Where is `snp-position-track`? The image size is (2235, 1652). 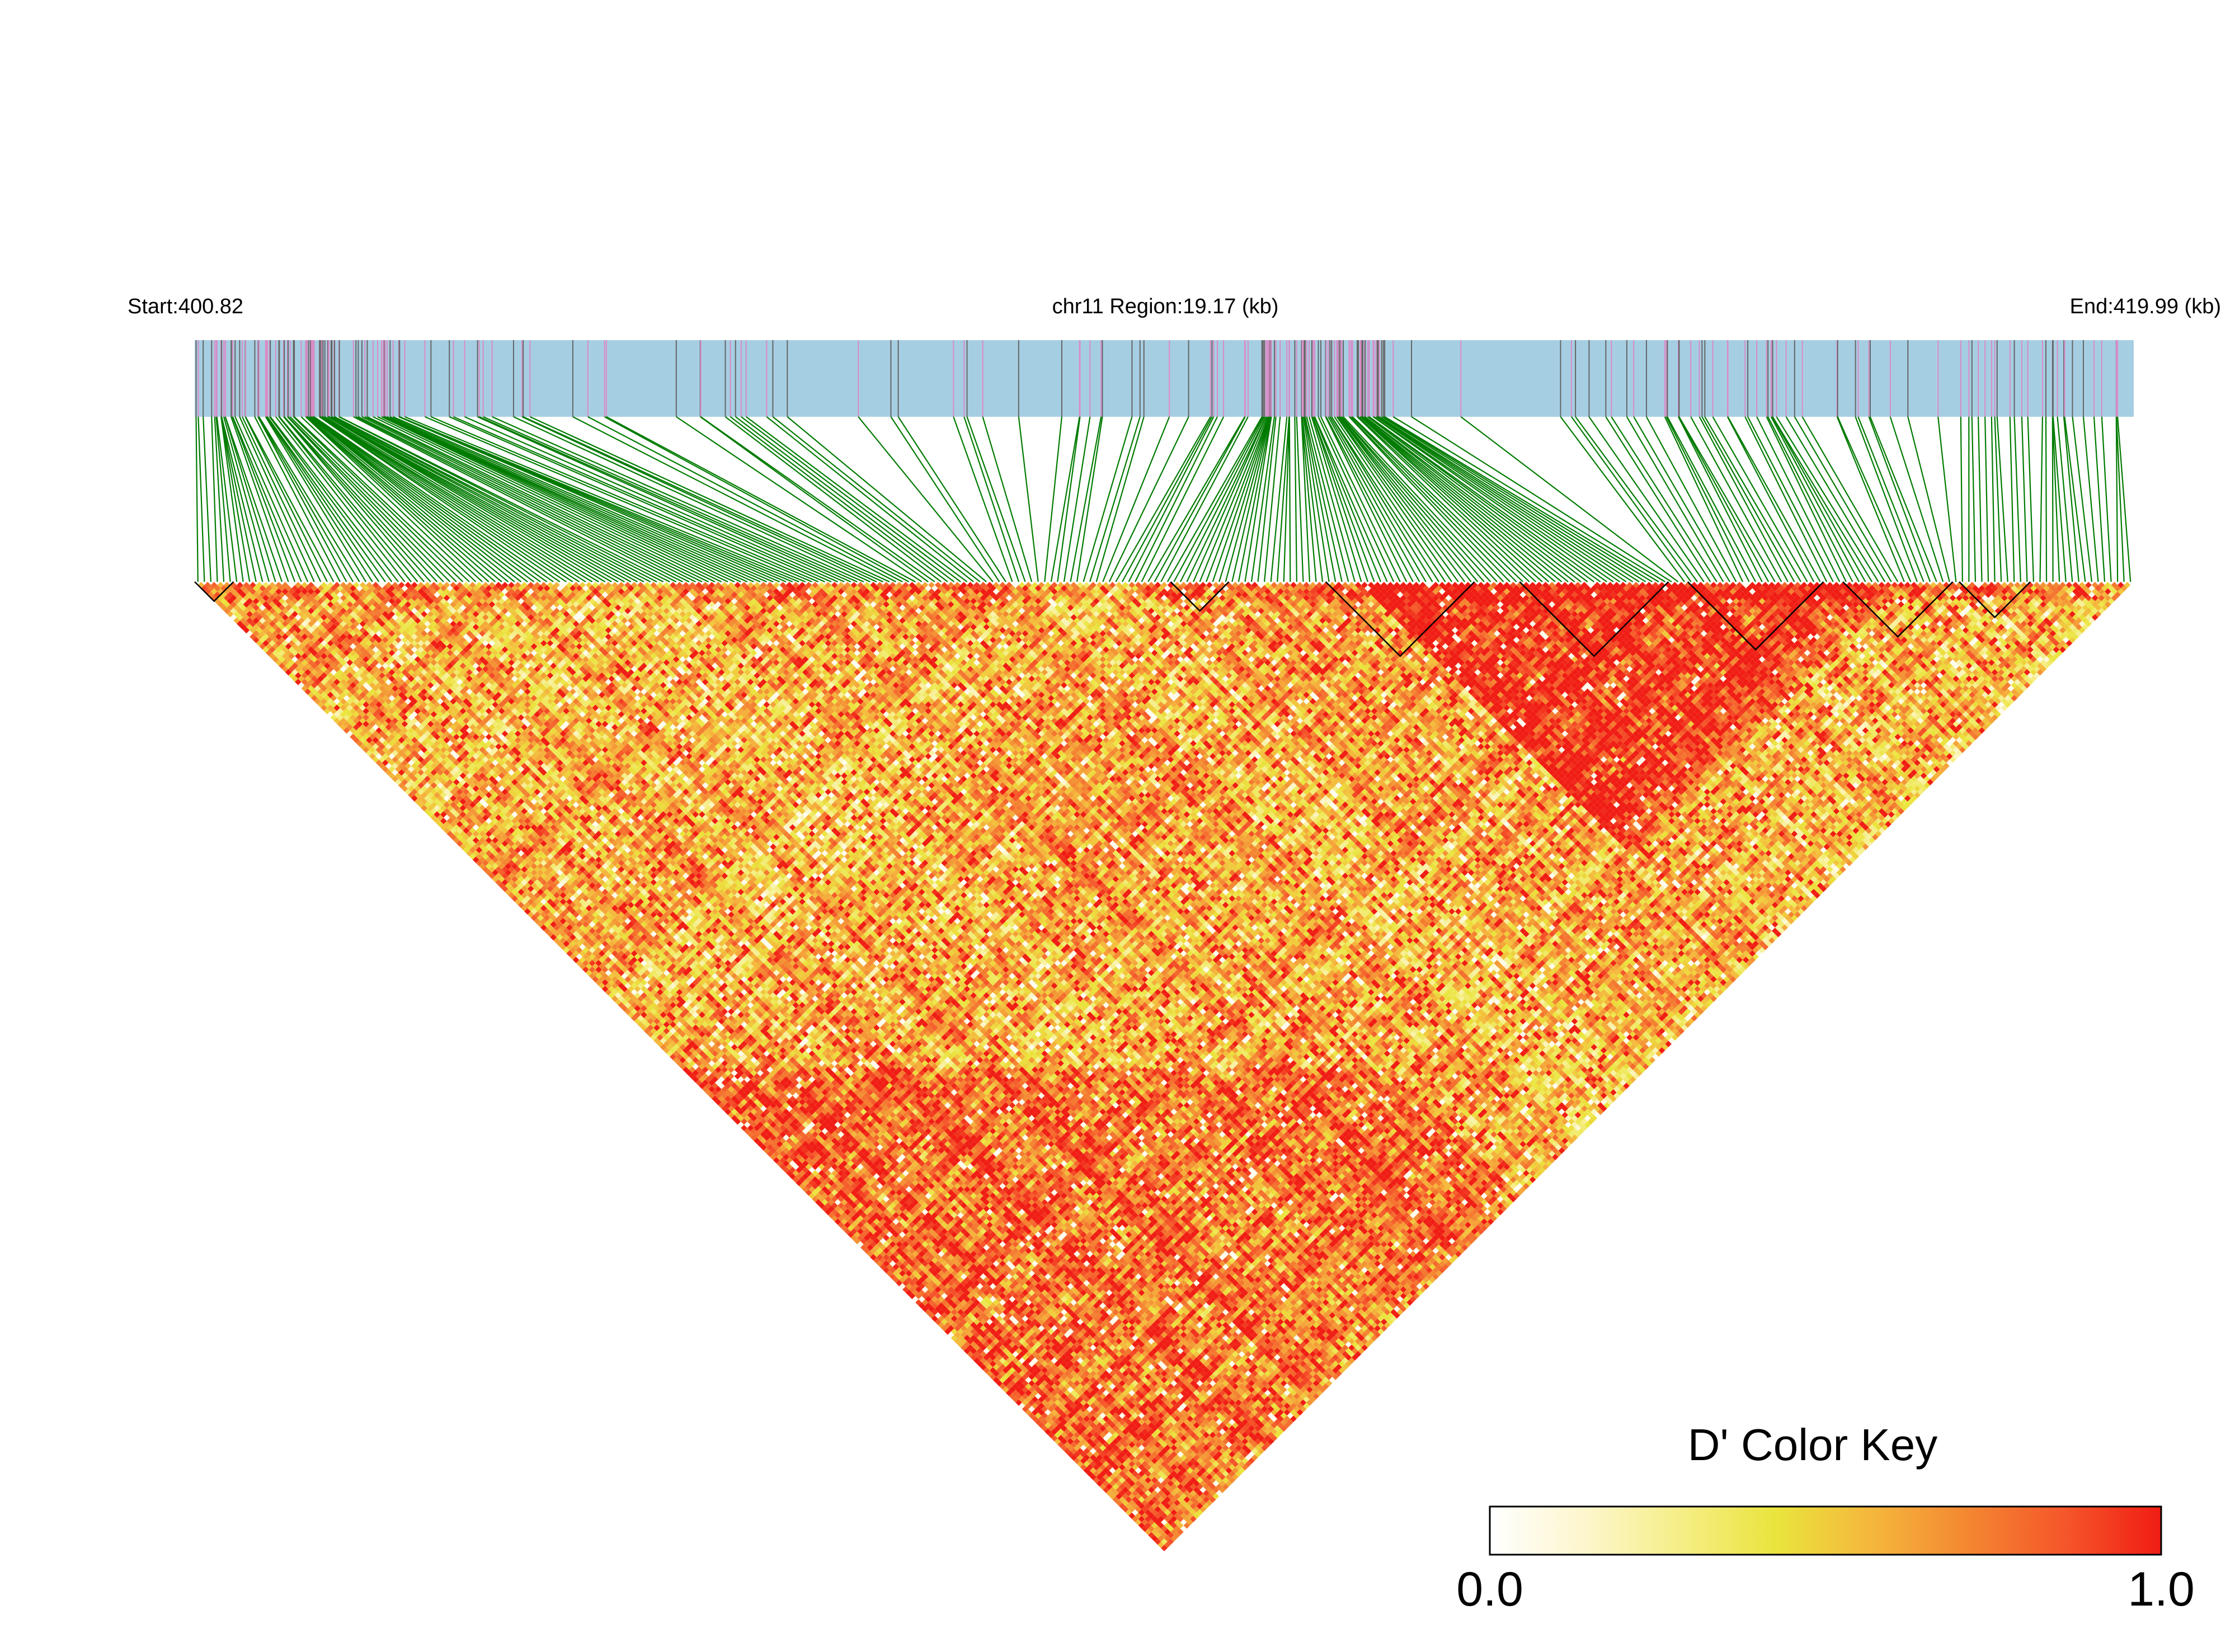
snp-position-track is located at coordinates (1164, 379).